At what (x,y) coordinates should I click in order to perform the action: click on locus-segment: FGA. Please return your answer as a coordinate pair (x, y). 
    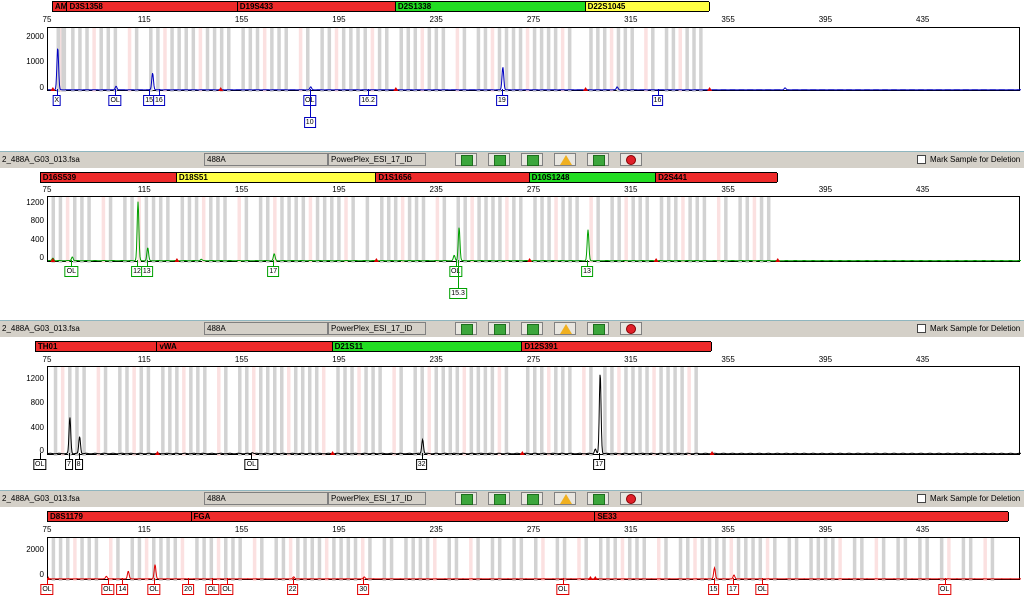
    Looking at the image, I should click on (393, 516).